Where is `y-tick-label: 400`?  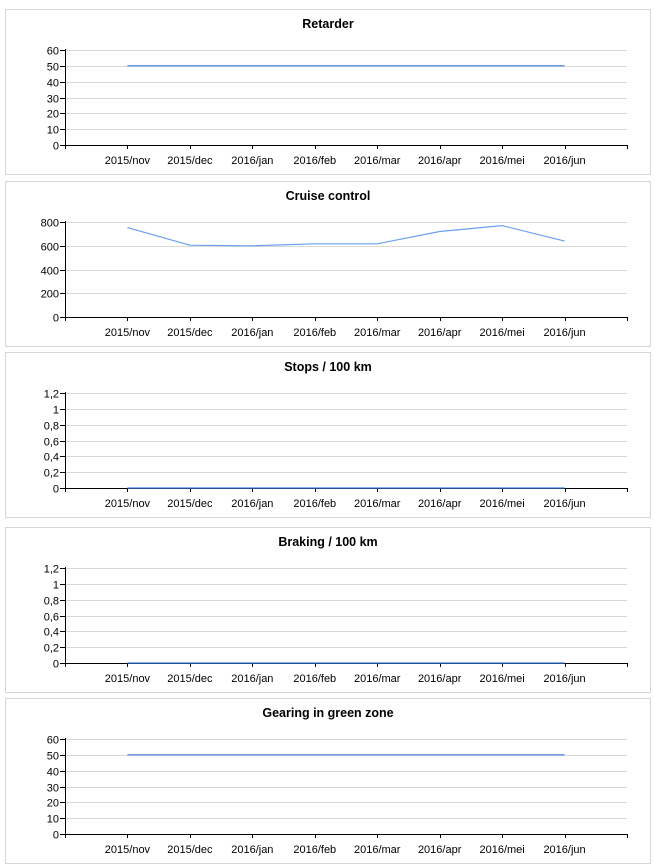
y-tick-label: 400 is located at coordinates (50, 272).